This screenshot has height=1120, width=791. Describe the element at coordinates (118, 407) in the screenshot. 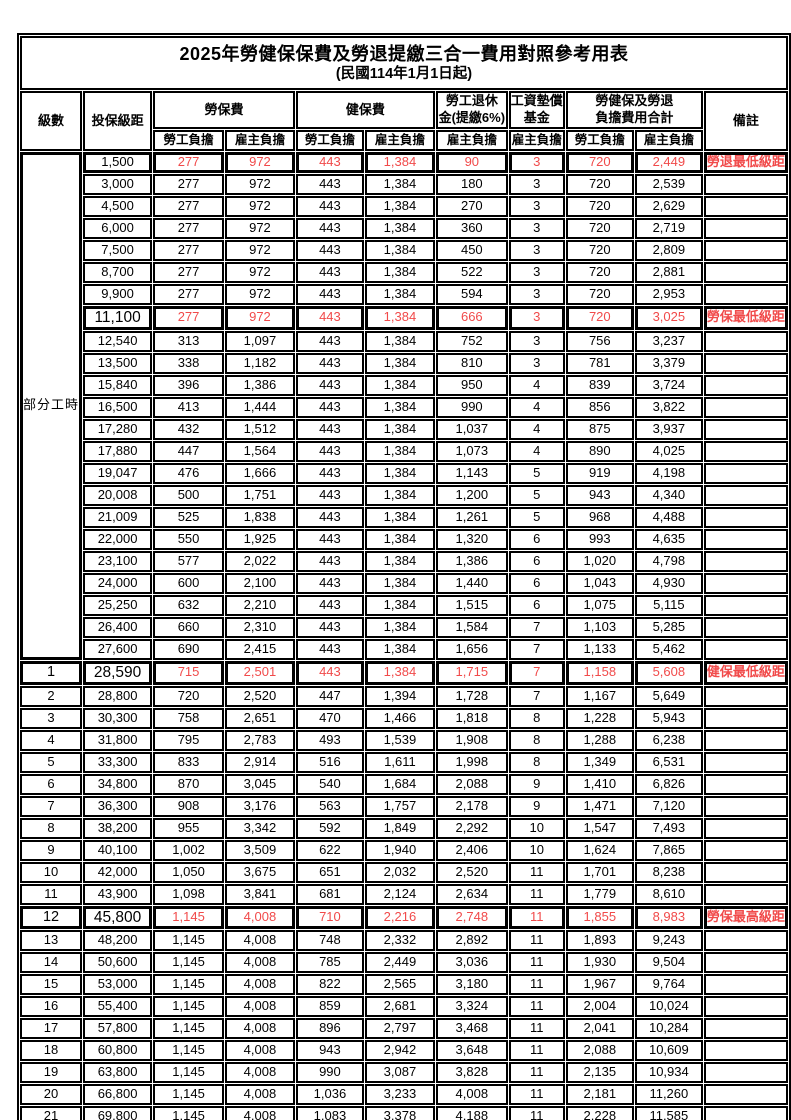

I see `cell-bracket: 16,500` at that location.